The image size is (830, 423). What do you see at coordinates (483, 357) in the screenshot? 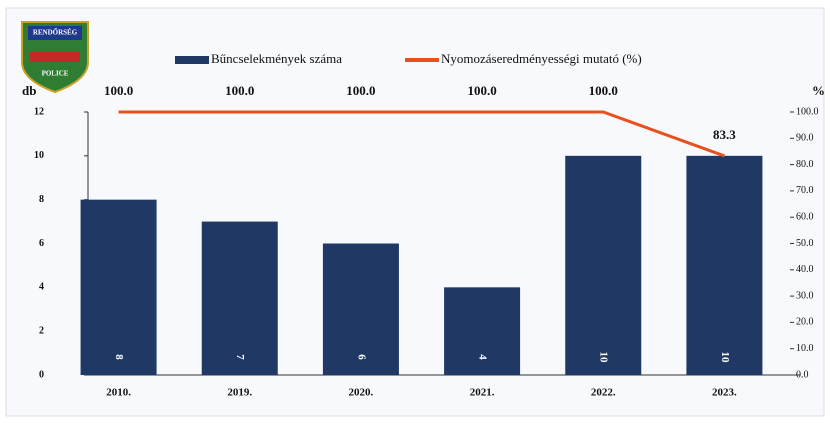
I see `bar-value-label: 4` at bounding box center [483, 357].